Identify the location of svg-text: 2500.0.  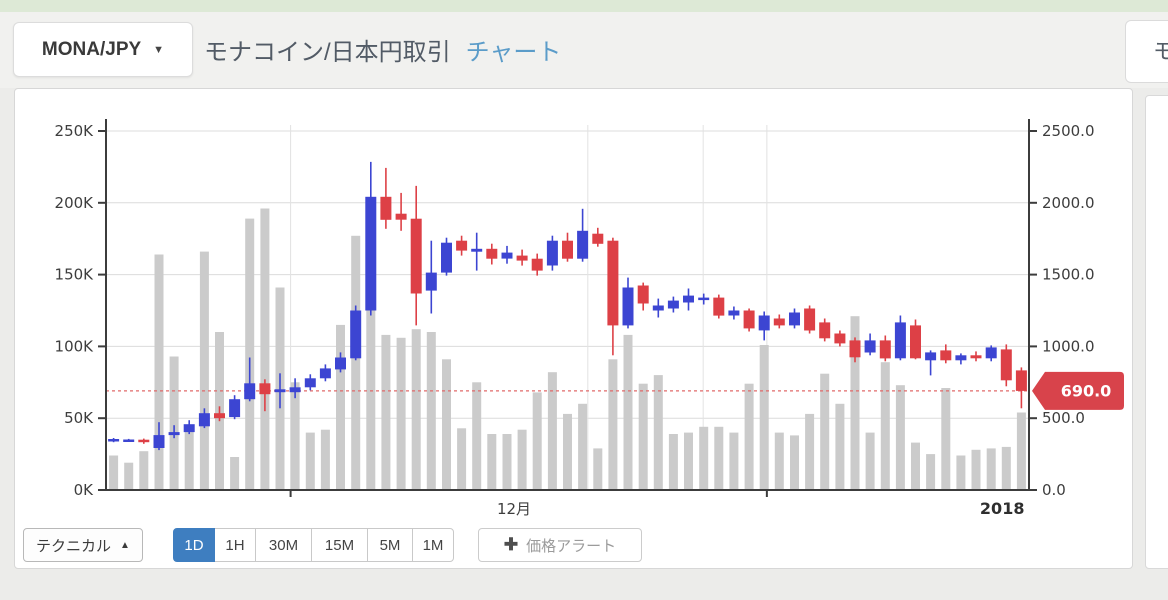
(1068, 131).